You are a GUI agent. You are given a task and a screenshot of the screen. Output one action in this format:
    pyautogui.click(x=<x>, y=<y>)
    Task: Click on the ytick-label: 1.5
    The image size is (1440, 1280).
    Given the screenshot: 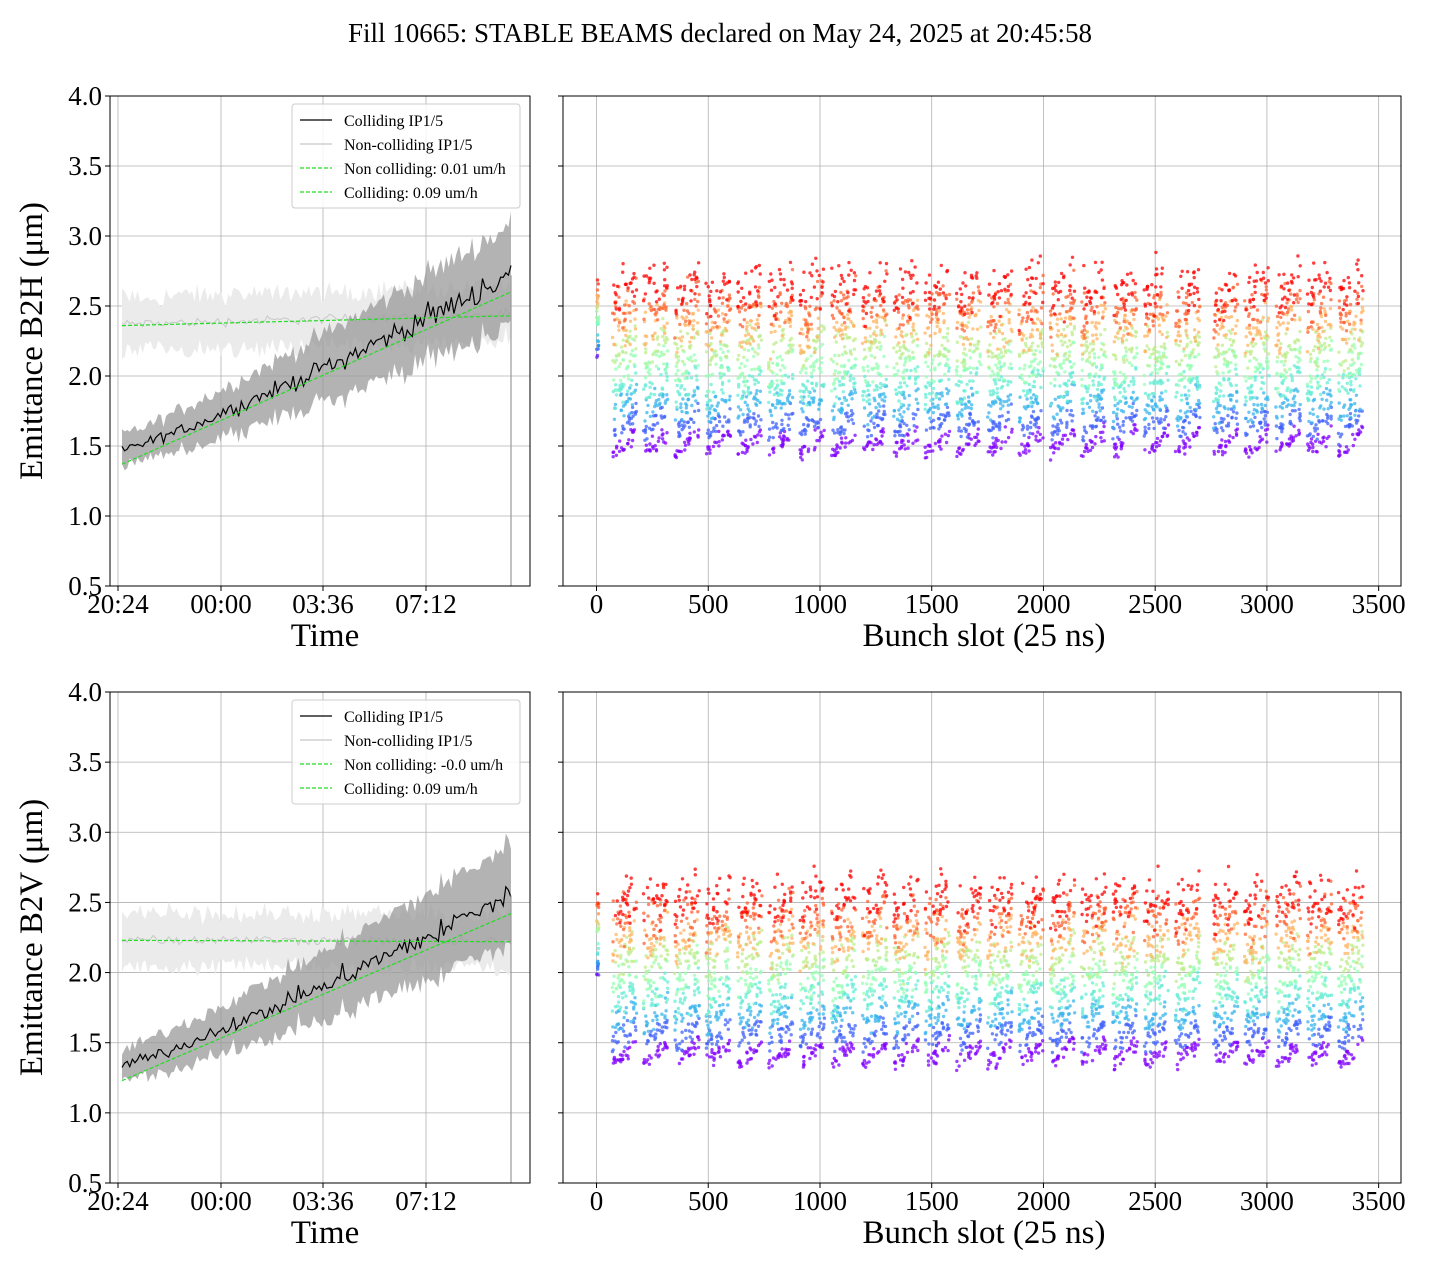 What is the action you would take?
    pyautogui.click(x=85, y=446)
    